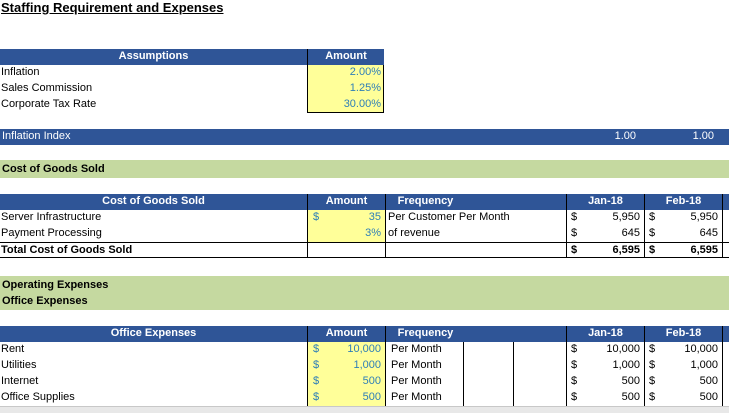 Image resolution: width=729 pixels, height=413 pixels. What do you see at coordinates (364, 137) in the screenshot?
I see `inflation-index-row` at bounding box center [364, 137].